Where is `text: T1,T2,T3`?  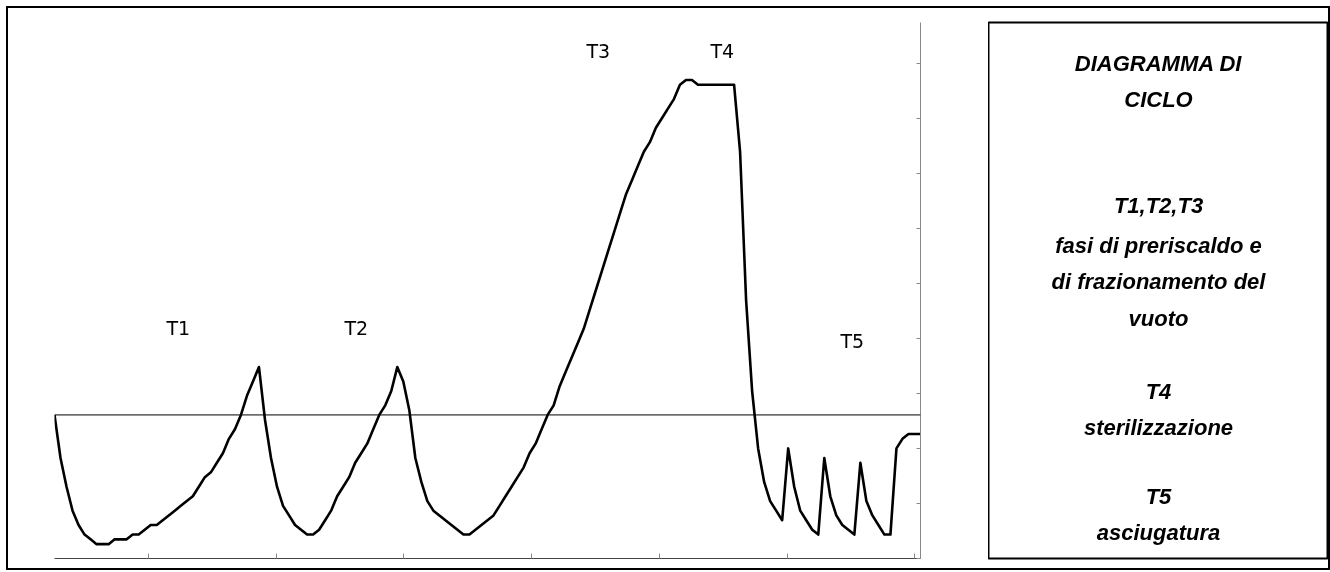
text: T1,T2,T3 is located at coordinates (1158, 205).